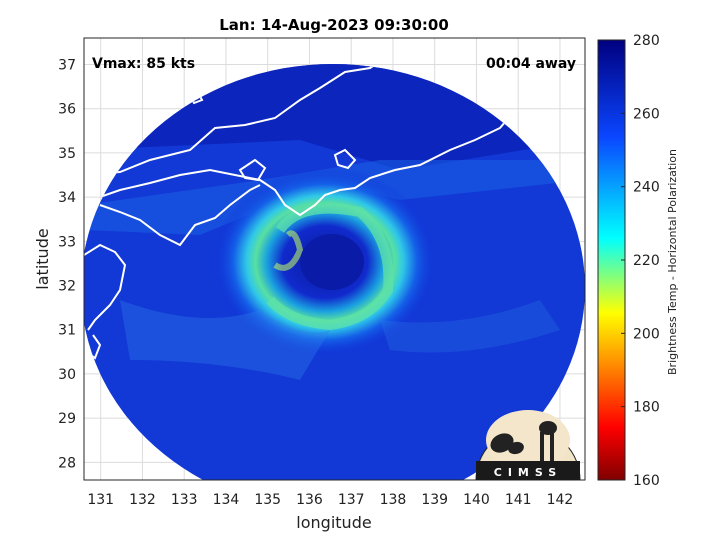  What do you see at coordinates (226, 500) in the screenshot?
I see `x-tick-label: 134` at bounding box center [226, 500].